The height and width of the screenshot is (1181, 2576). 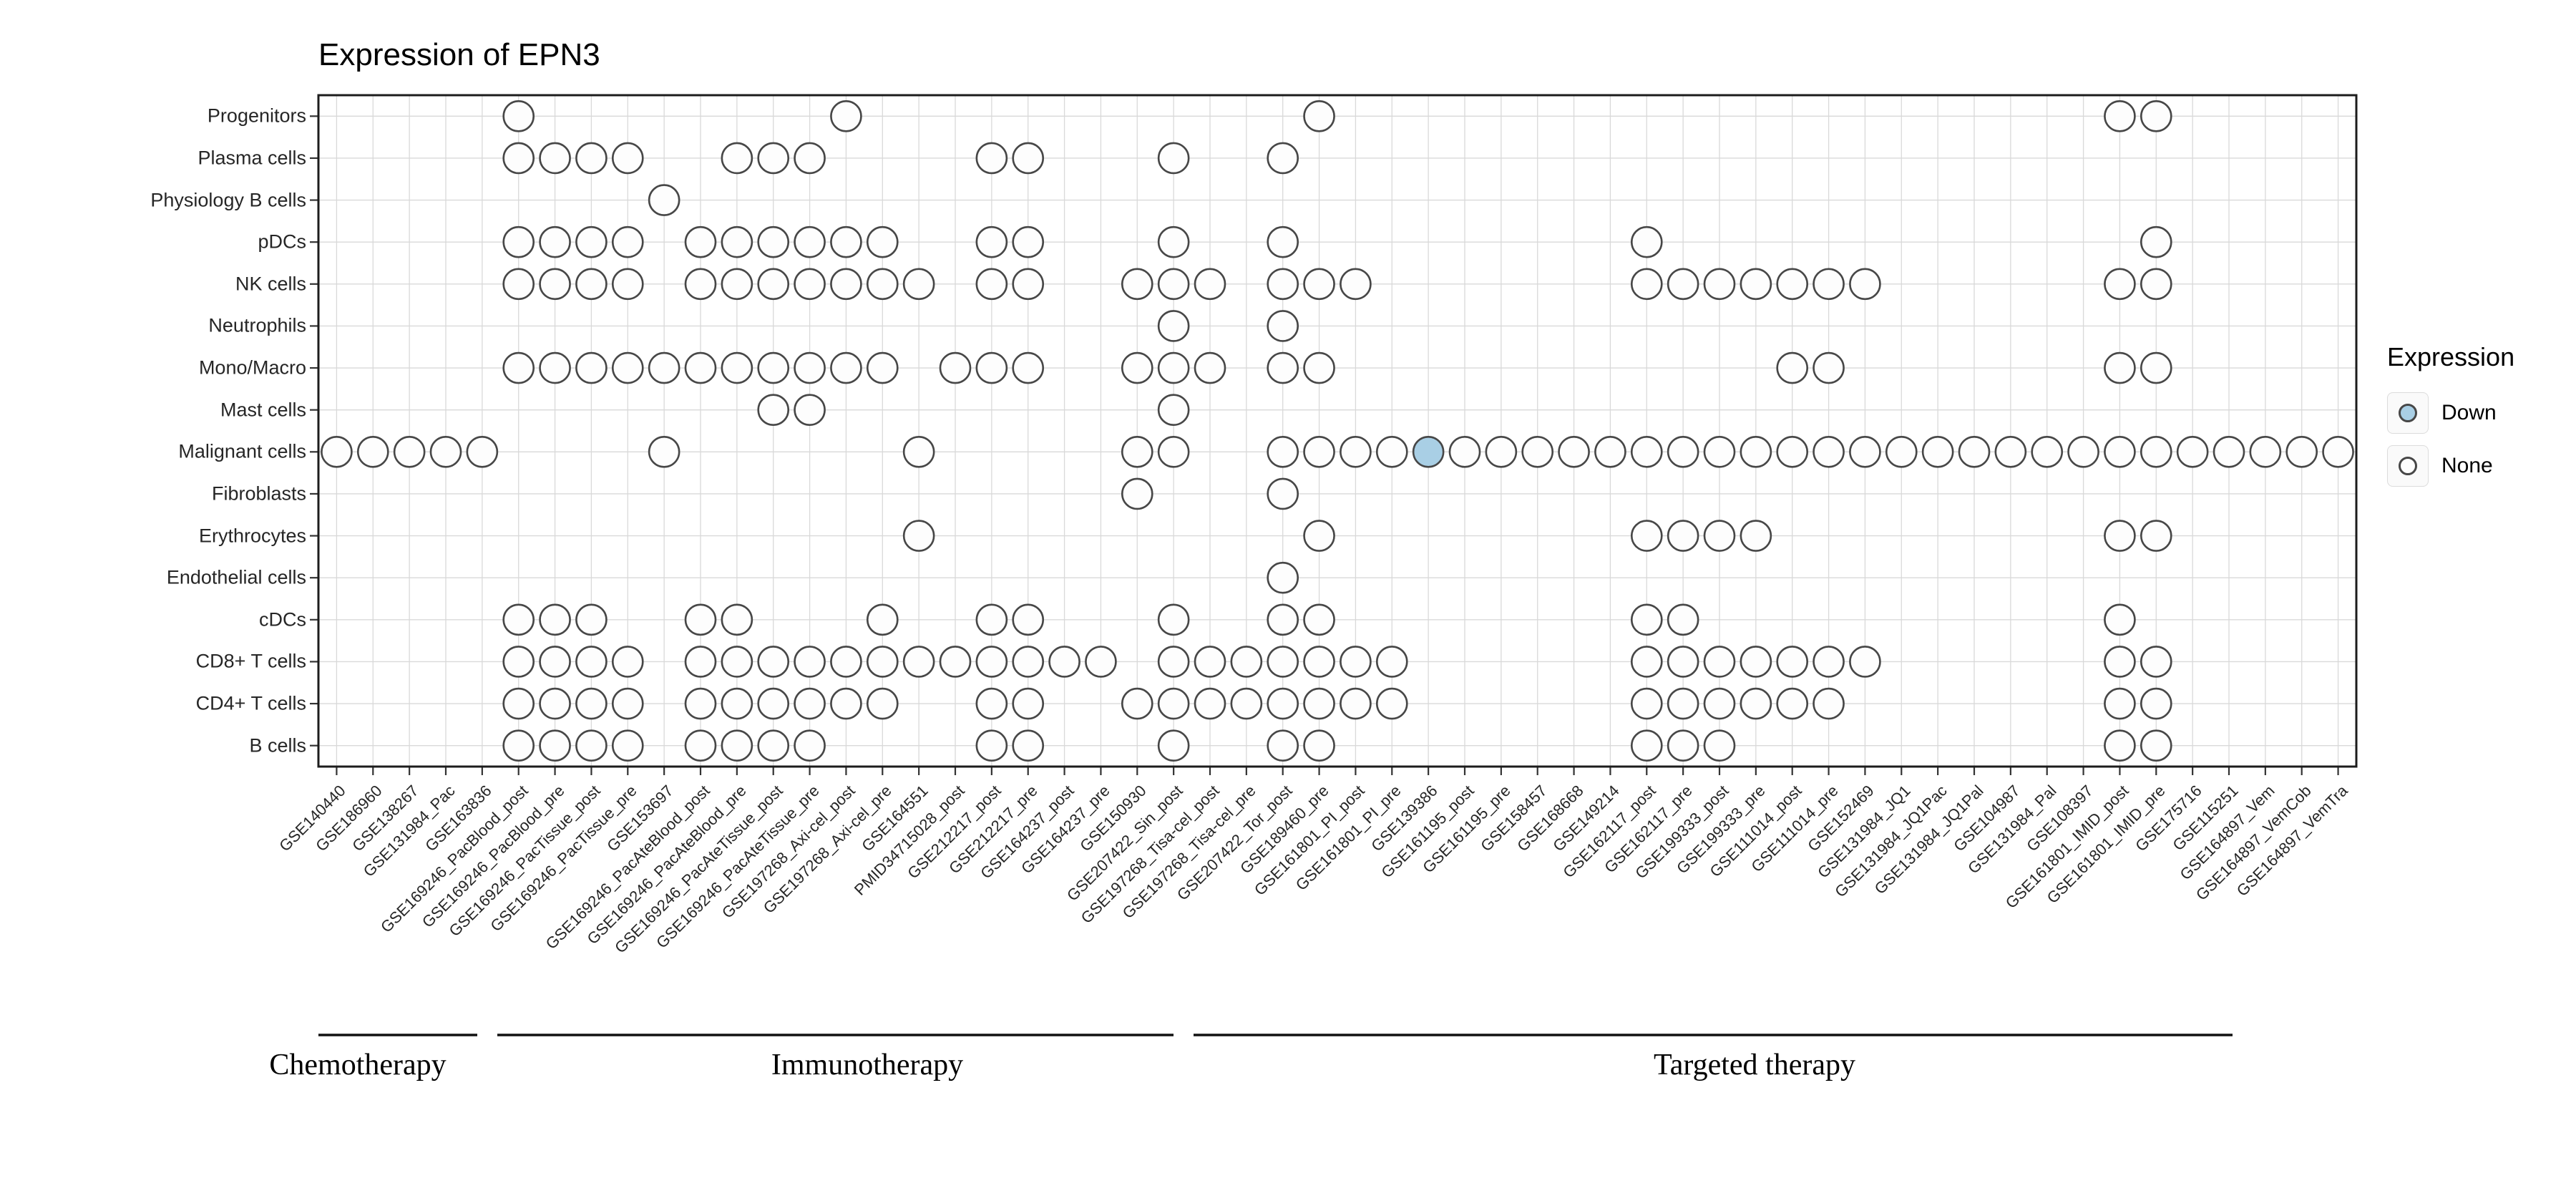 I want to click on y-axis-label: Endothelial cells, so click(x=236, y=577).